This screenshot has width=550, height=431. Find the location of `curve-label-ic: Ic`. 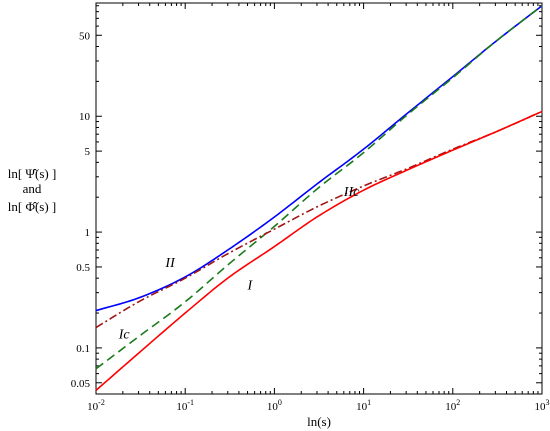

curve-label-ic: Ic is located at coordinates (124, 335).